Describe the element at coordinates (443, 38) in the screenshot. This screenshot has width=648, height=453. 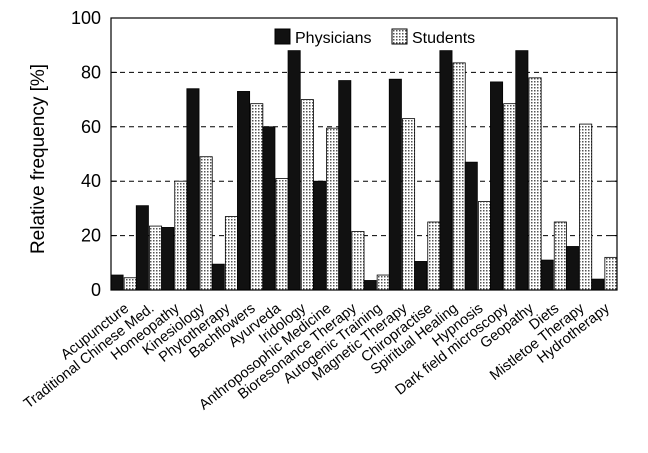
I see `legend-label-students: Students` at that location.